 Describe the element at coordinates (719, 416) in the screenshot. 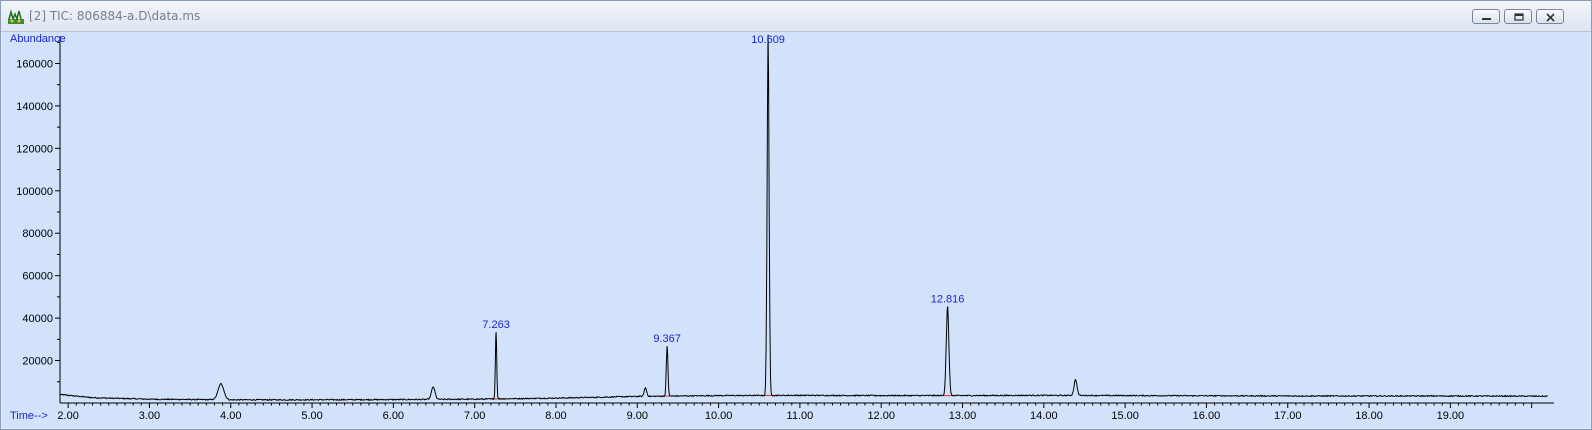

I see `x-tick-label: 10.00` at that location.